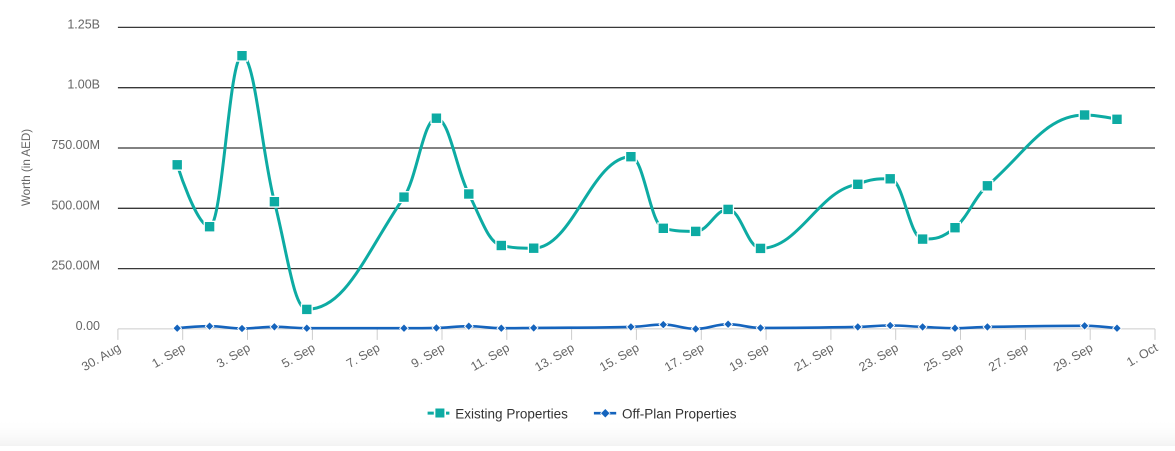 The width and height of the screenshot is (1175, 451). I want to click on svg-text: 1.25B, so click(83, 24).